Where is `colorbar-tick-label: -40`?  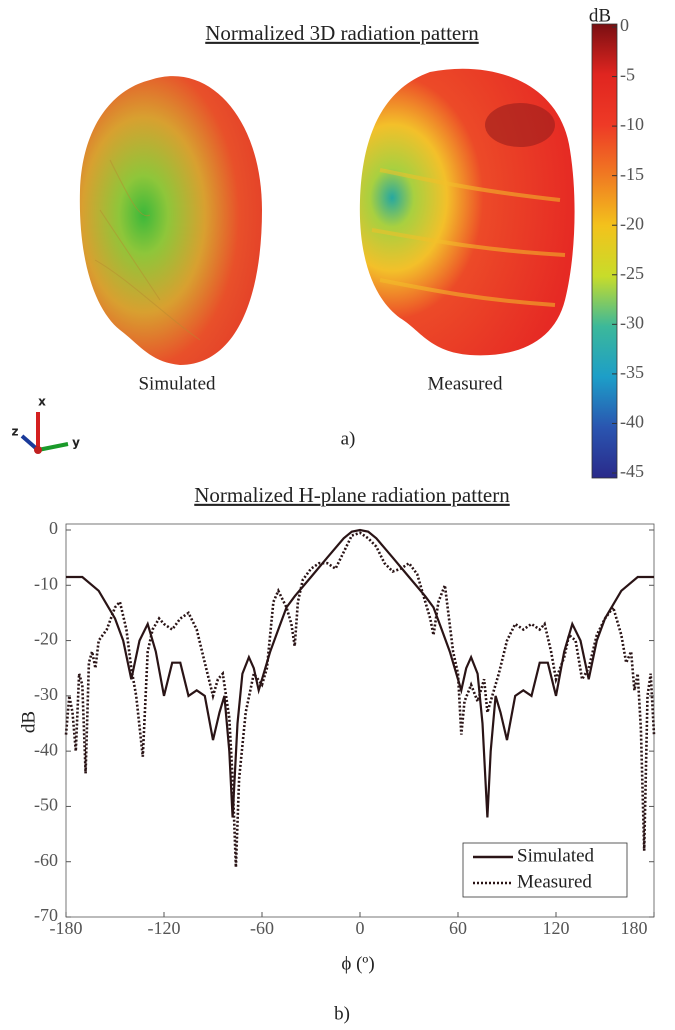 colorbar-tick-label: -40 is located at coordinates (632, 422).